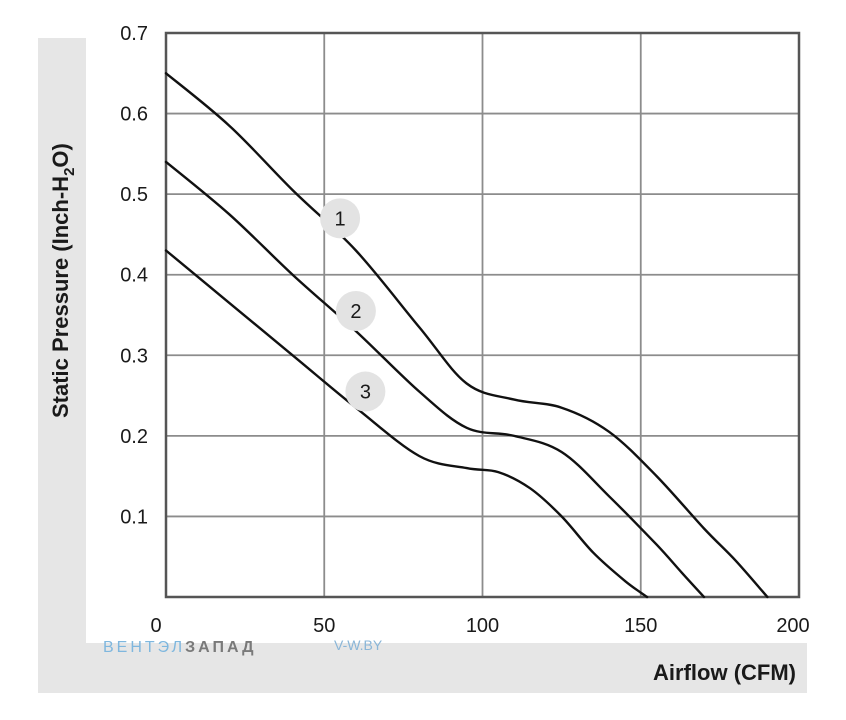  What do you see at coordinates (792, 626) in the screenshot?
I see `x-tick-label: 200` at bounding box center [792, 626].